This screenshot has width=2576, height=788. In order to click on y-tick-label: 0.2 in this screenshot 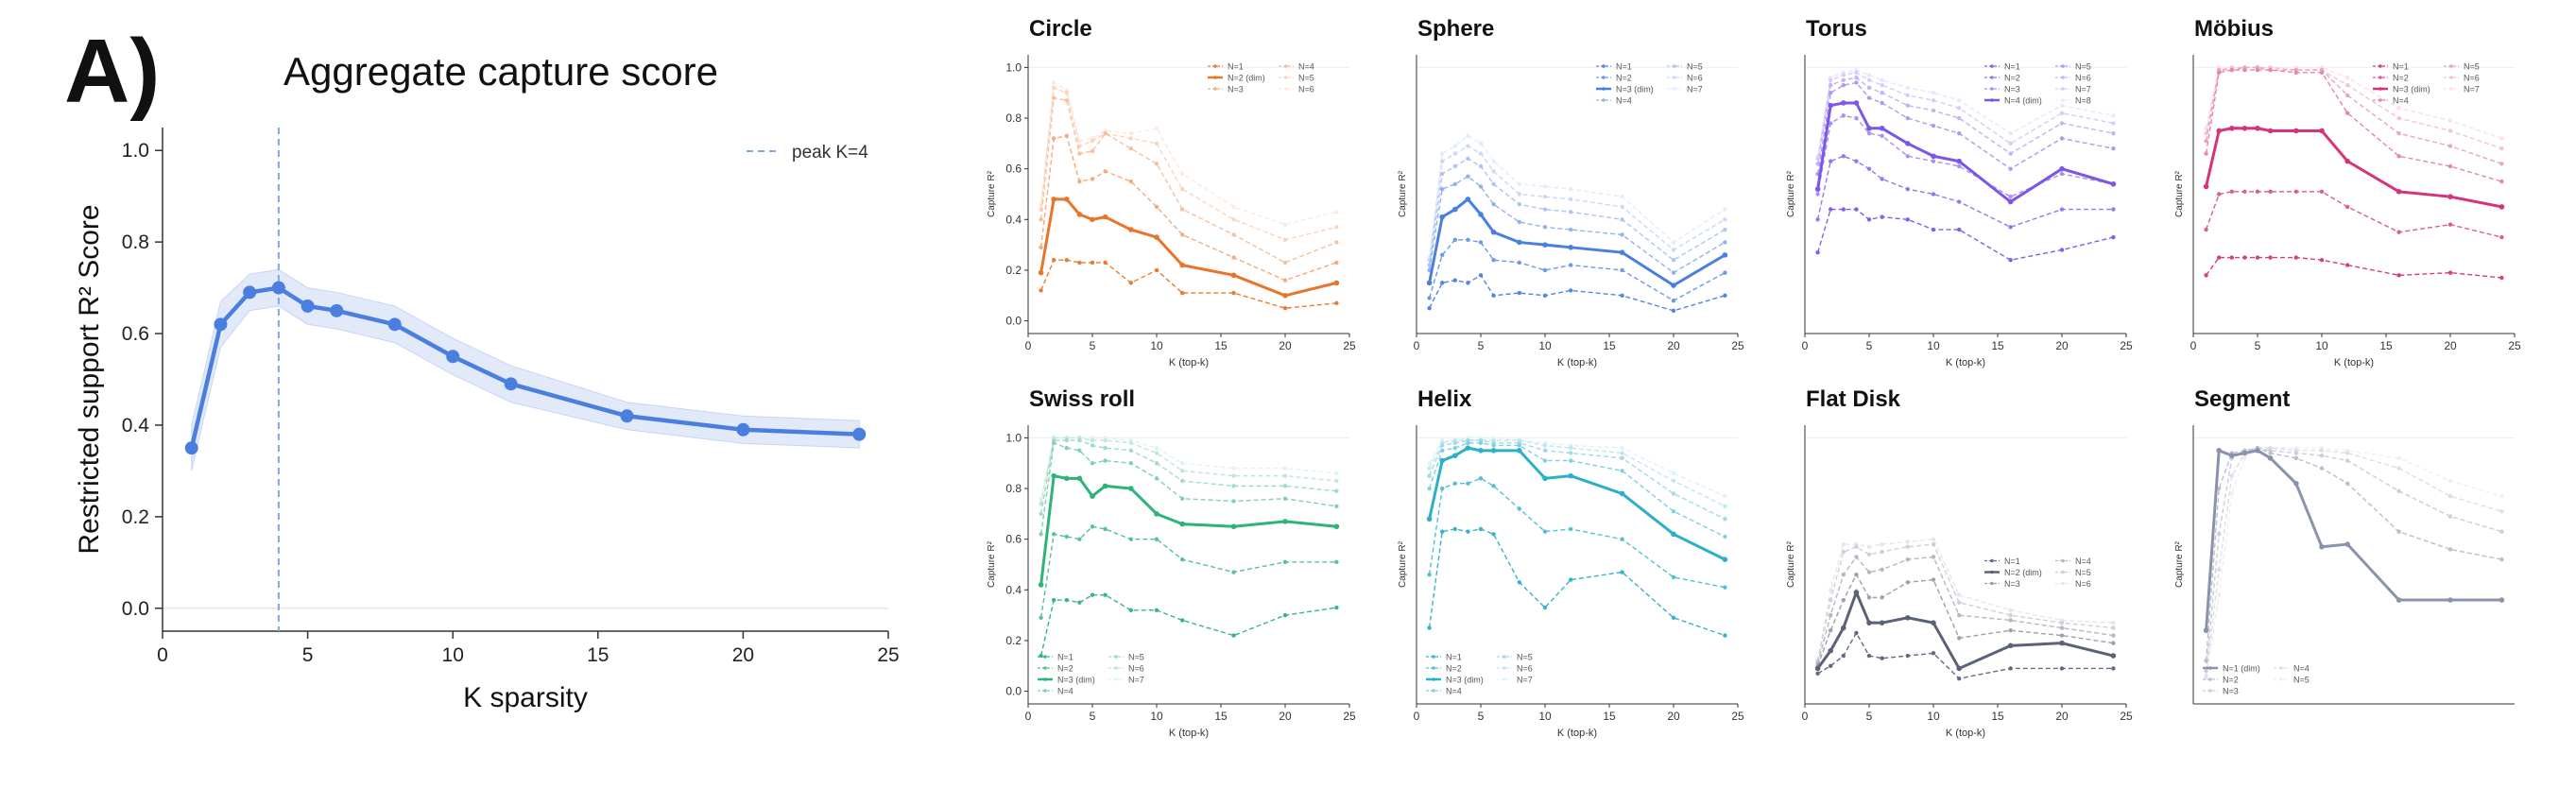, I will do `click(135, 517)`.